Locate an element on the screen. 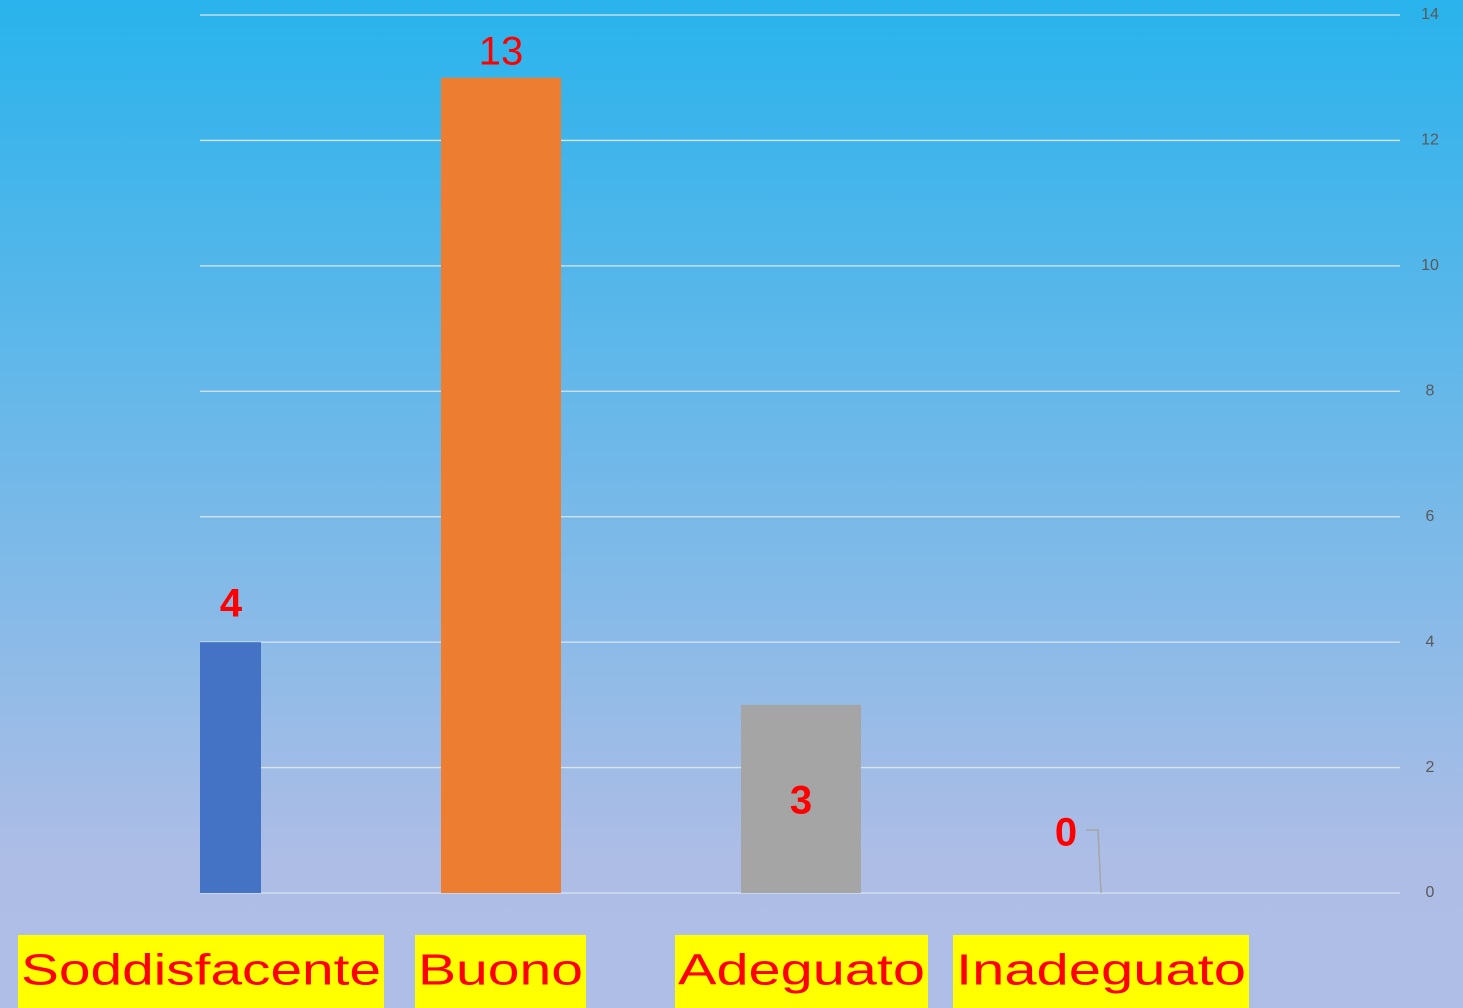 Image resolution: width=1463 pixels, height=1008 pixels. data-label: 13 is located at coordinates (501, 51).